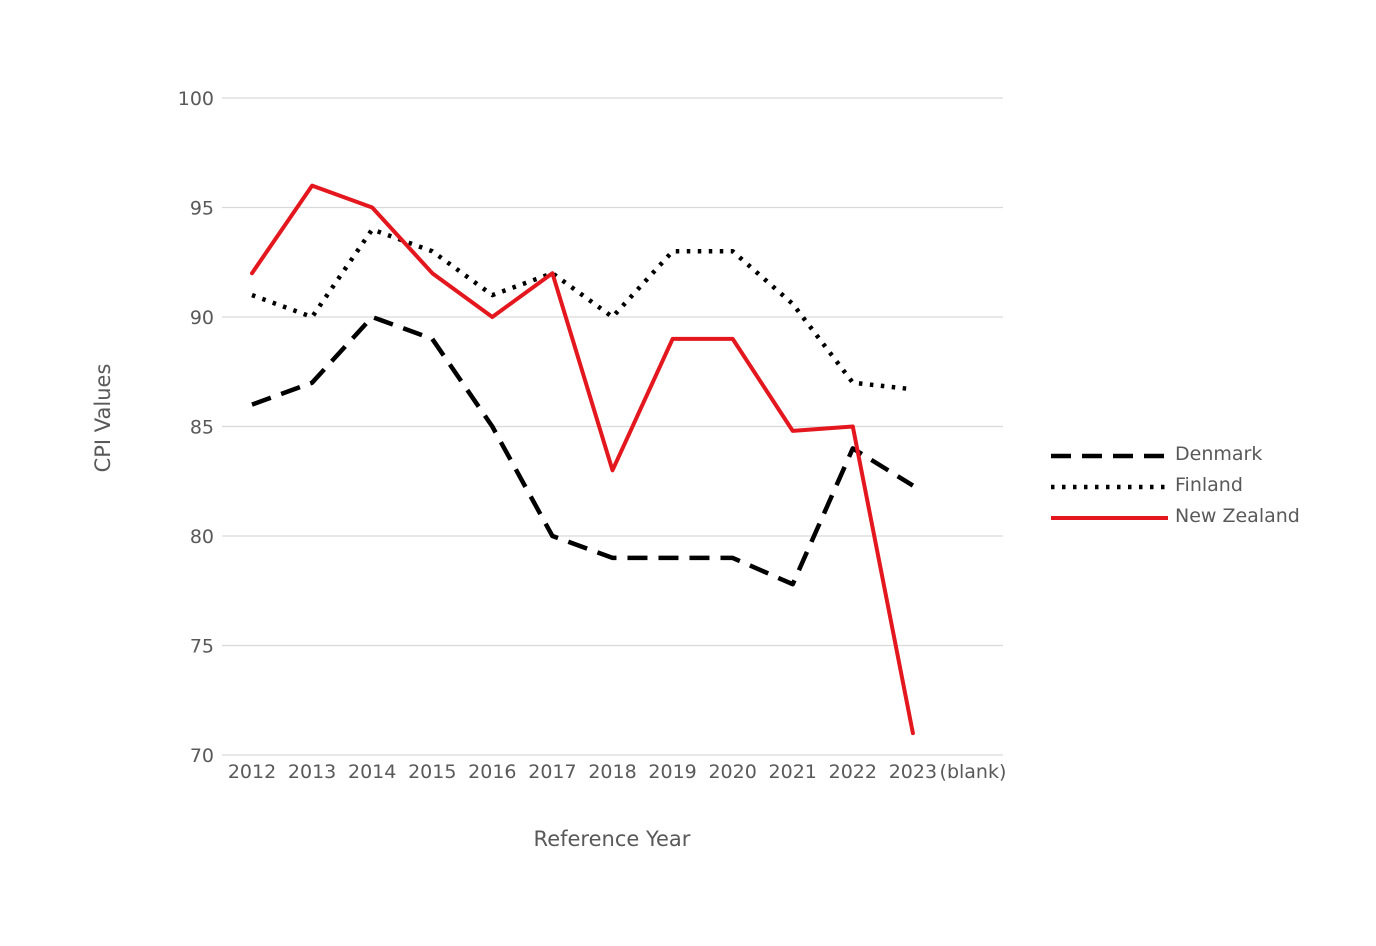 The height and width of the screenshot is (946, 1376). I want to click on x-tick-label: 2015, so click(432, 772).